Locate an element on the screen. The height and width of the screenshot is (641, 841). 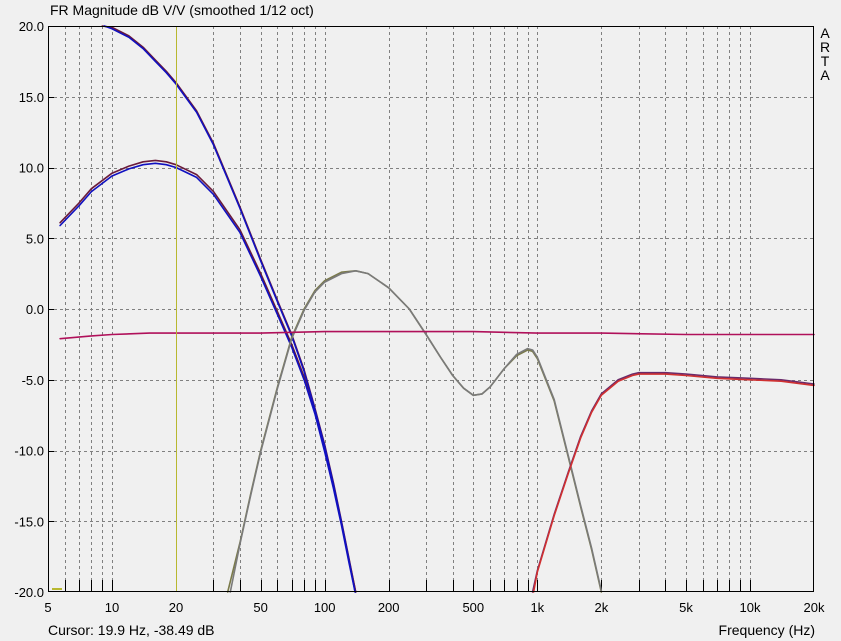
y-tick-label: 0.0 is located at coordinates (35, 309).